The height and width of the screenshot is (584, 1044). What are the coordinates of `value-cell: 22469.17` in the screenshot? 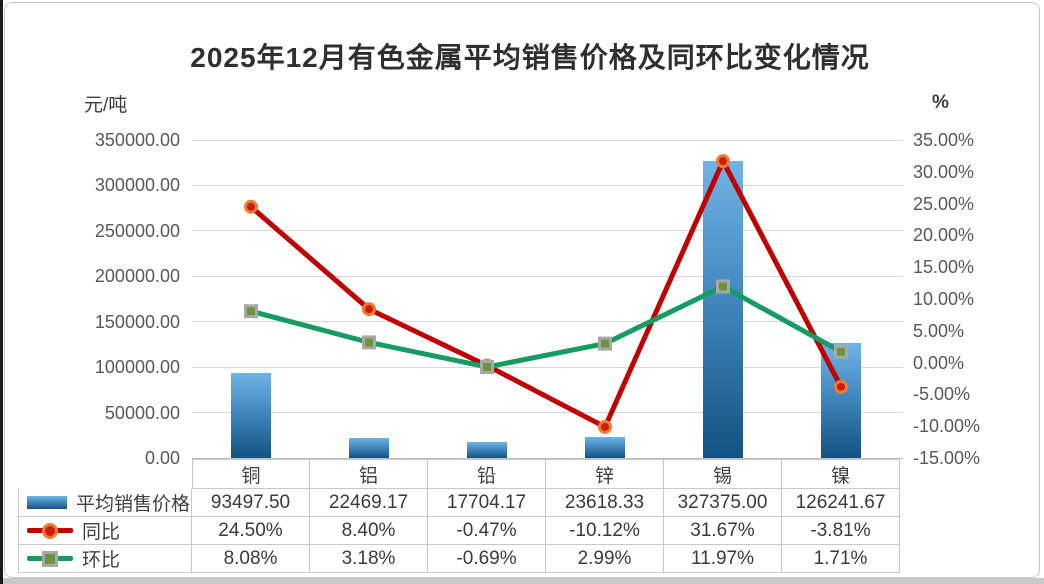 It's located at (369, 503).